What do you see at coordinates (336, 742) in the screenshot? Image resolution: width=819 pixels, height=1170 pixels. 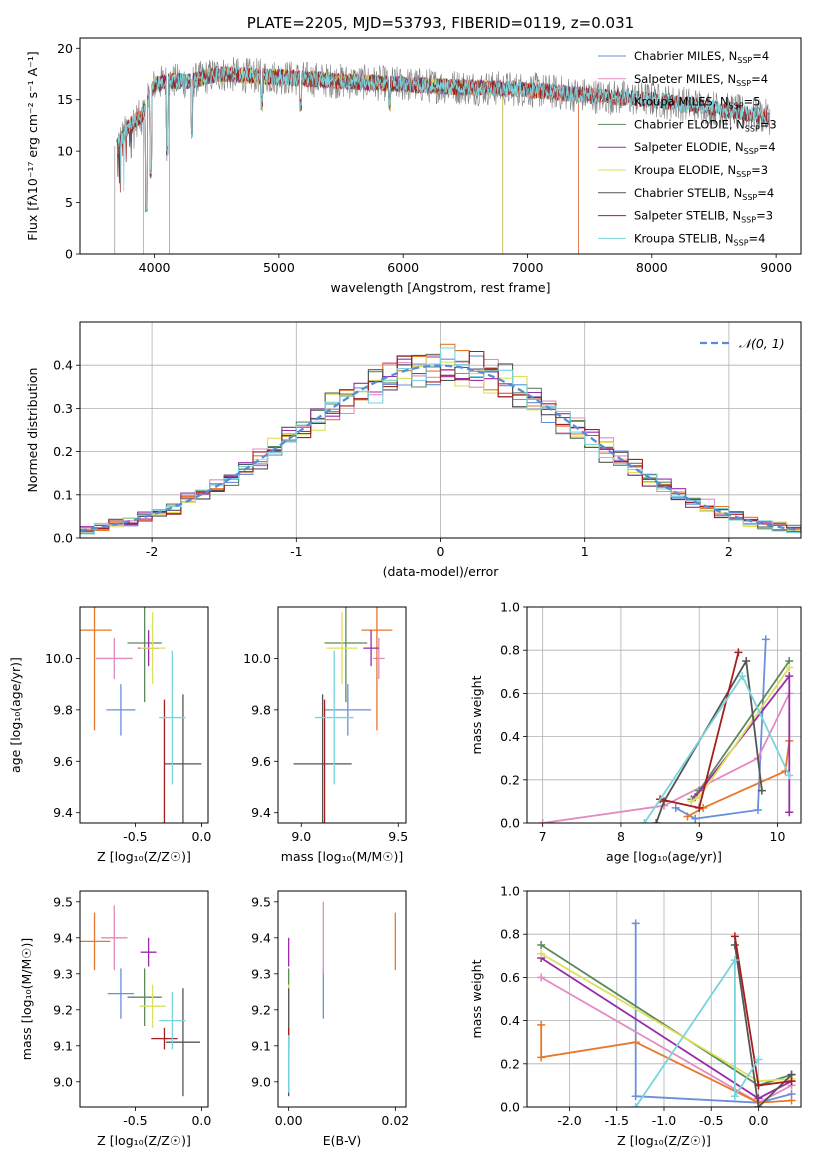 I see `axes-age-mass` at bounding box center [336, 742].